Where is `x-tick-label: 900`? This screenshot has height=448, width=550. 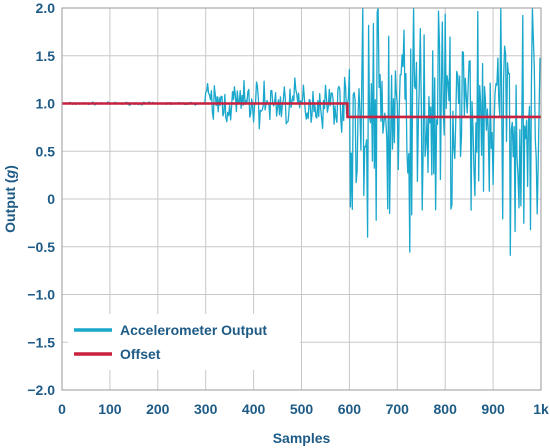 x-tick-label: 900 is located at coordinates (493, 409).